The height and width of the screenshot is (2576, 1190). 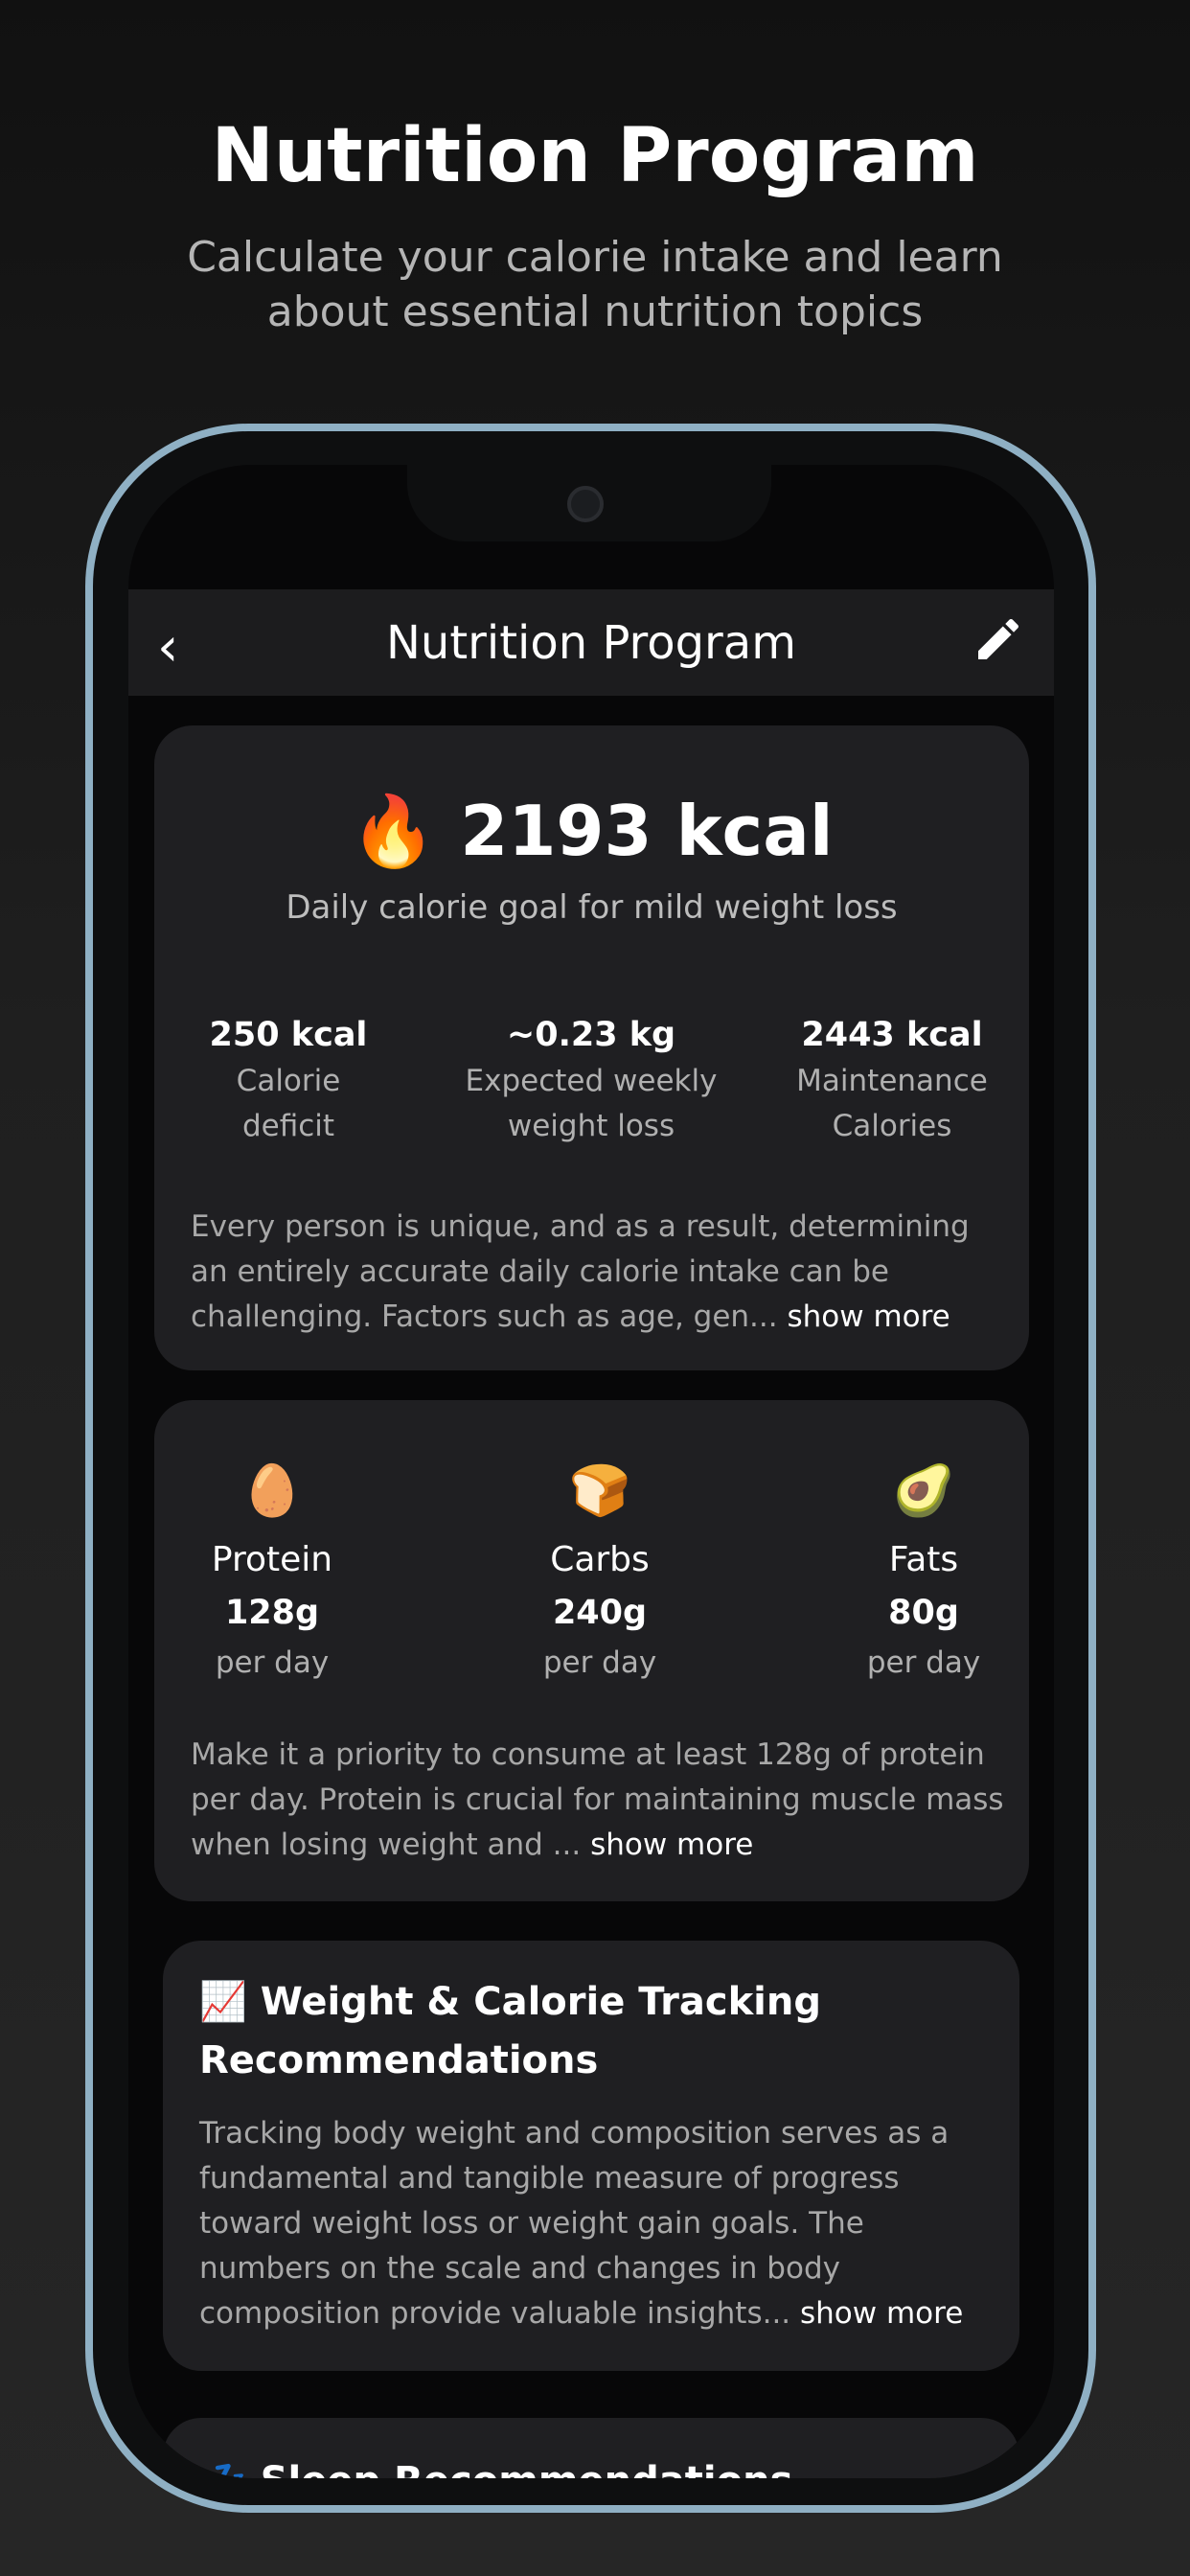 What do you see at coordinates (168, 647) in the screenshot?
I see `back-button: ‹` at bounding box center [168, 647].